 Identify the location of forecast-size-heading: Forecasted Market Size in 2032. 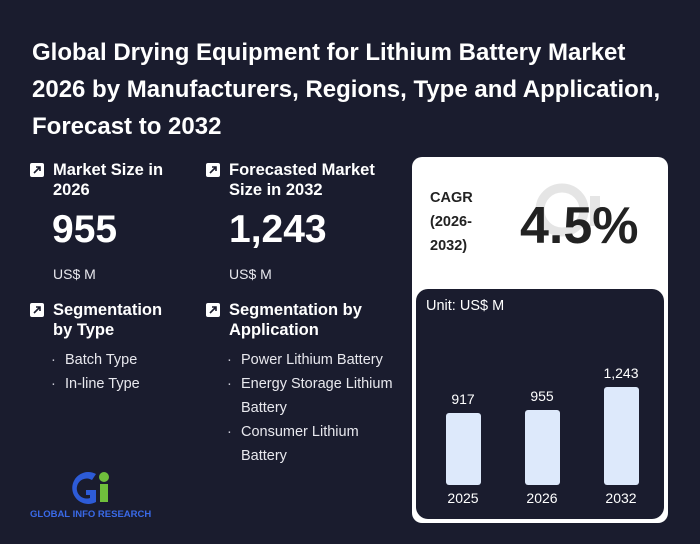
(301, 180).